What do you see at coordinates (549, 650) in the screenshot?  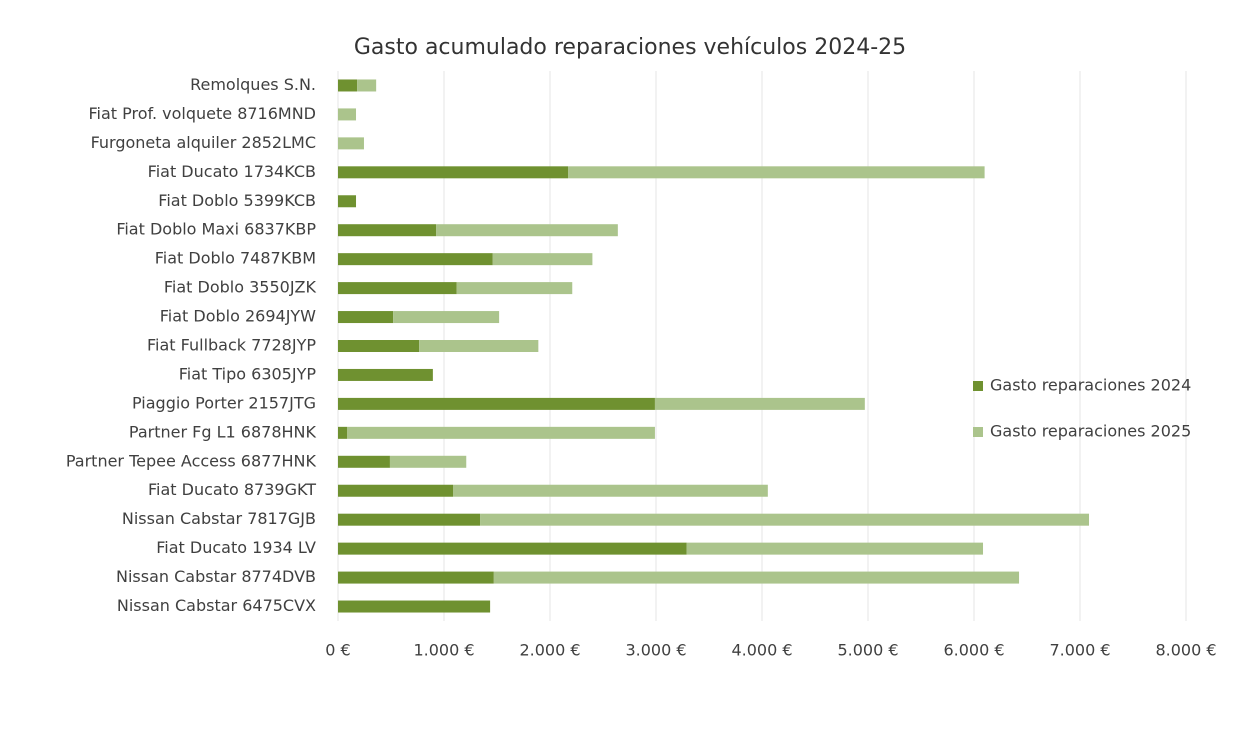 I see `x-tick-label: 2.000 €` at bounding box center [549, 650].